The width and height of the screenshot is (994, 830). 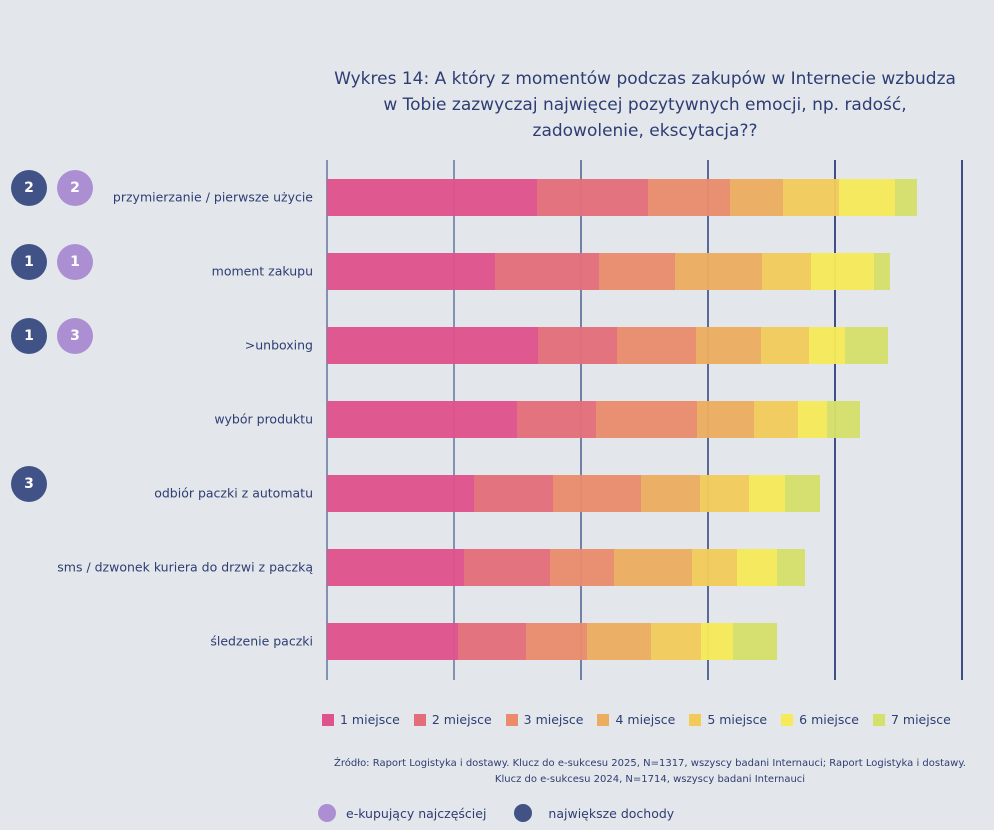 I want to click on legend-label: 1 miejsce, so click(x=370, y=719).